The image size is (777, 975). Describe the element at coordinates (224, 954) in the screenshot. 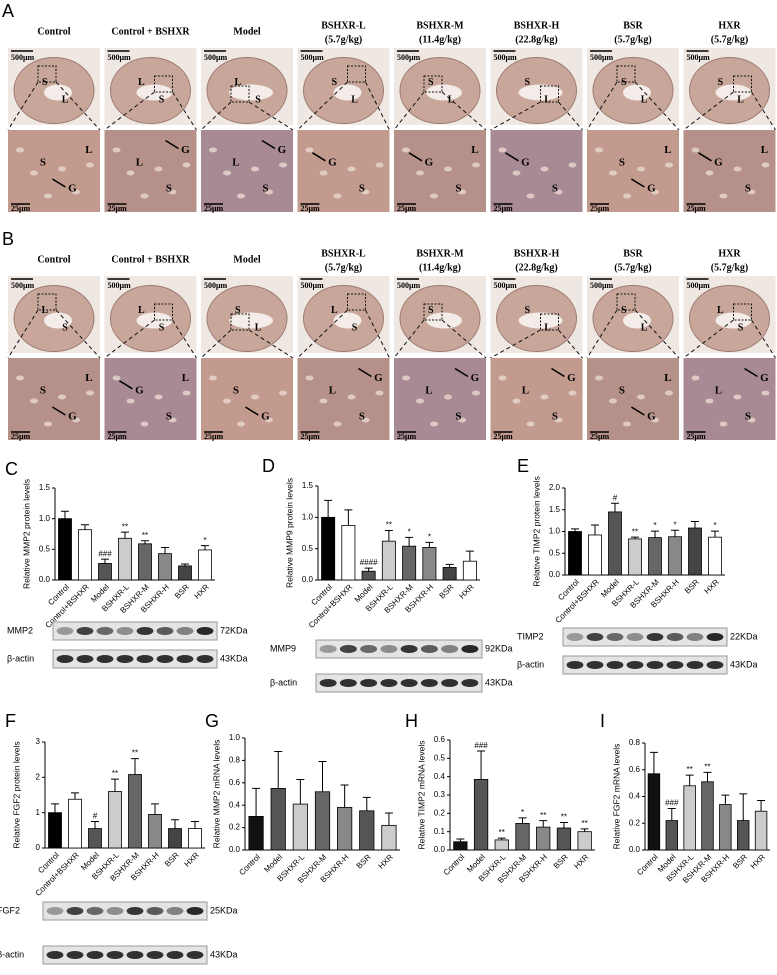

I see `blot-size: 43KDa` at that location.